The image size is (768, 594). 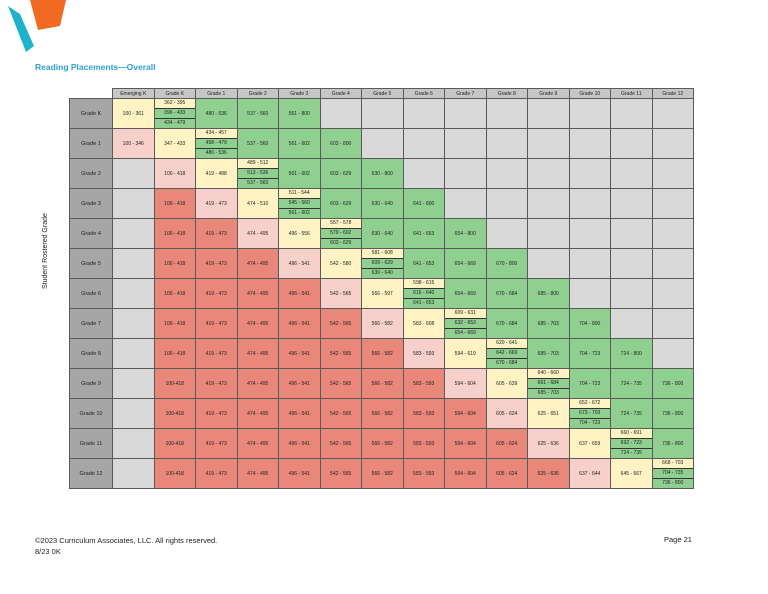 What do you see at coordinates (341, 263) in the screenshot?
I see `placement-range: 542 - 580` at bounding box center [341, 263].